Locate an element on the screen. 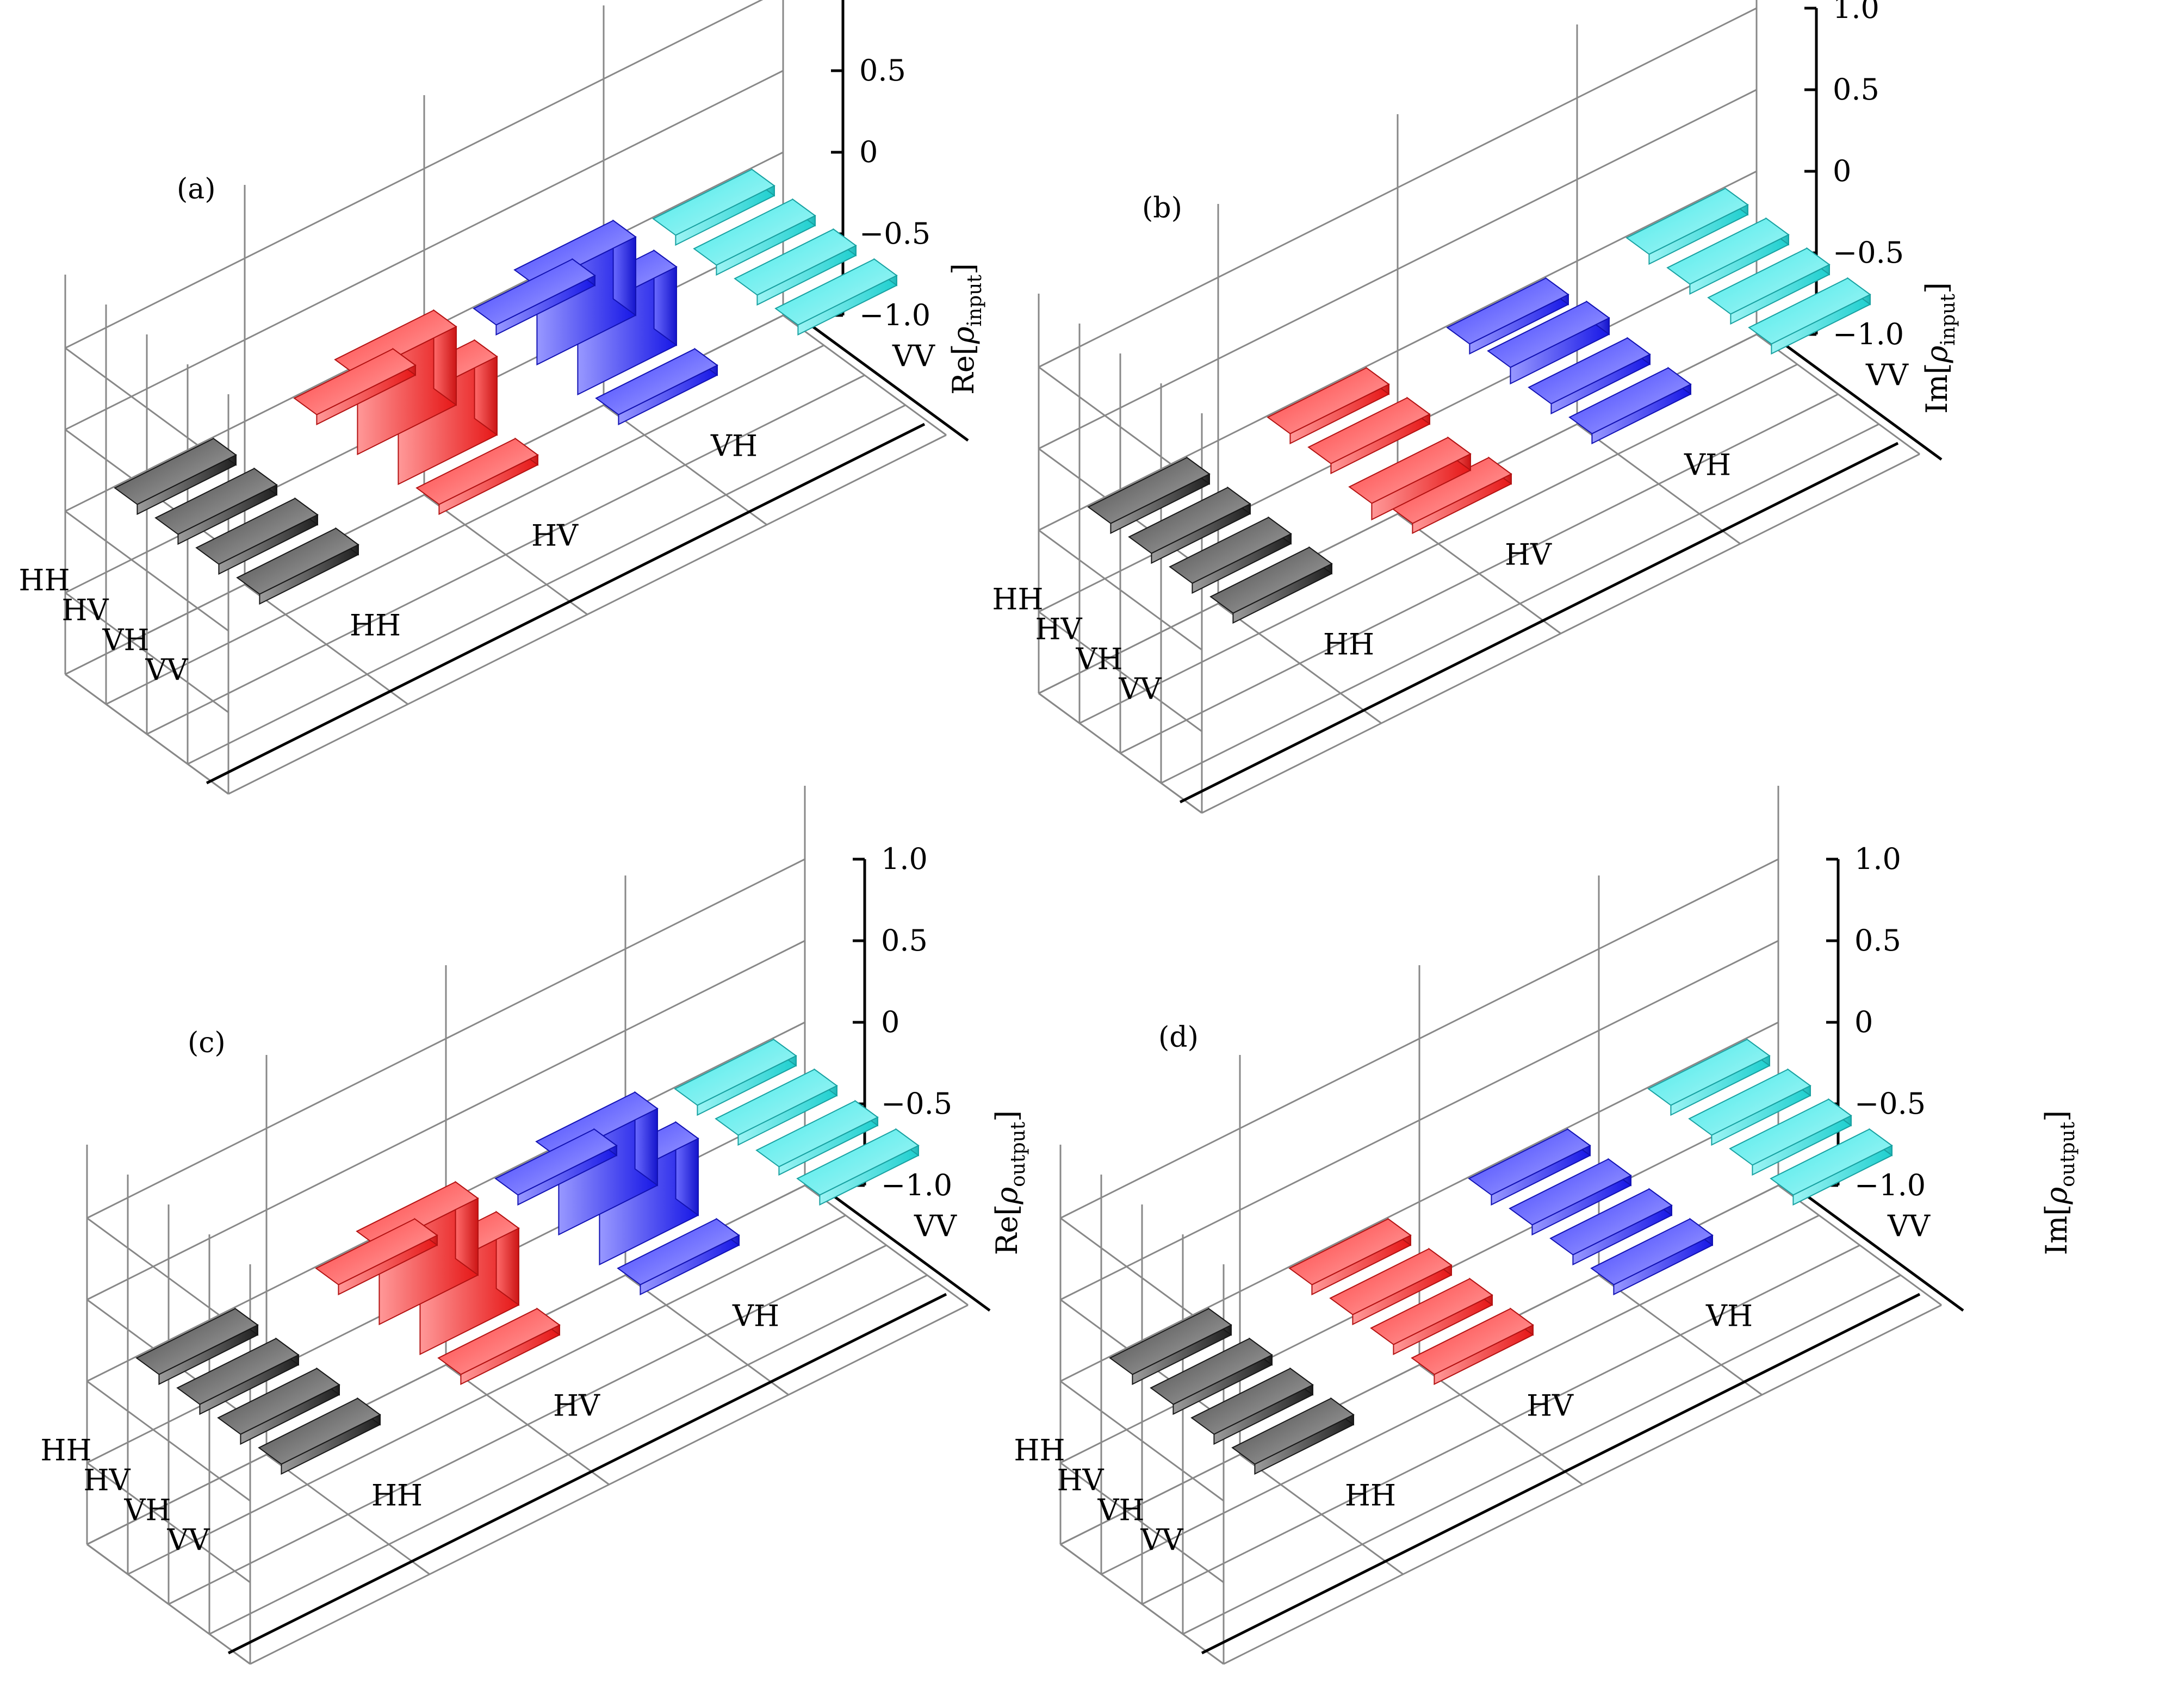 The width and height of the screenshot is (2184, 1683). bar-VV-HH is located at coordinates (1271, 585).